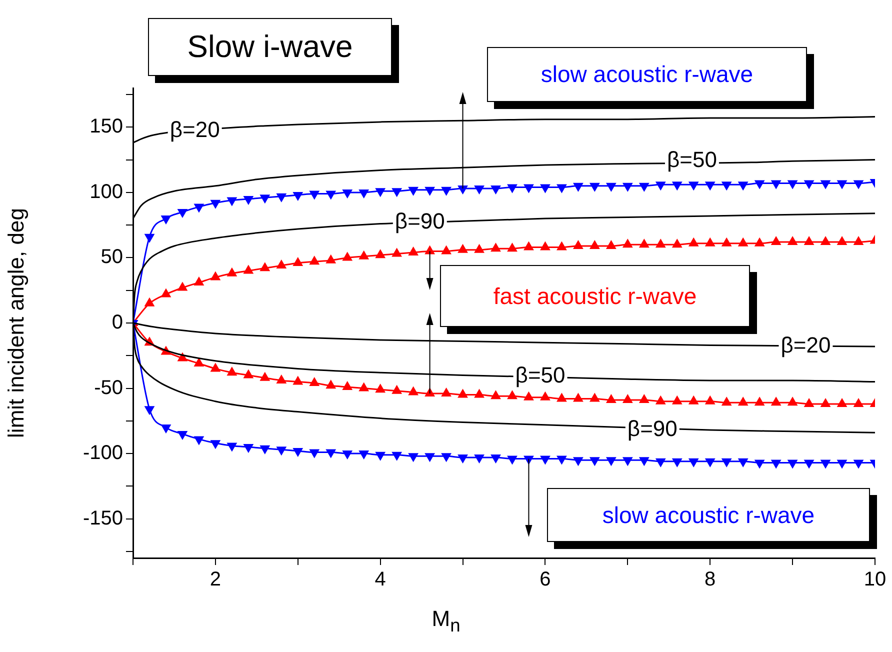  Describe the element at coordinates (102, 453) in the screenshot. I see `y-tick-label: -100` at that location.